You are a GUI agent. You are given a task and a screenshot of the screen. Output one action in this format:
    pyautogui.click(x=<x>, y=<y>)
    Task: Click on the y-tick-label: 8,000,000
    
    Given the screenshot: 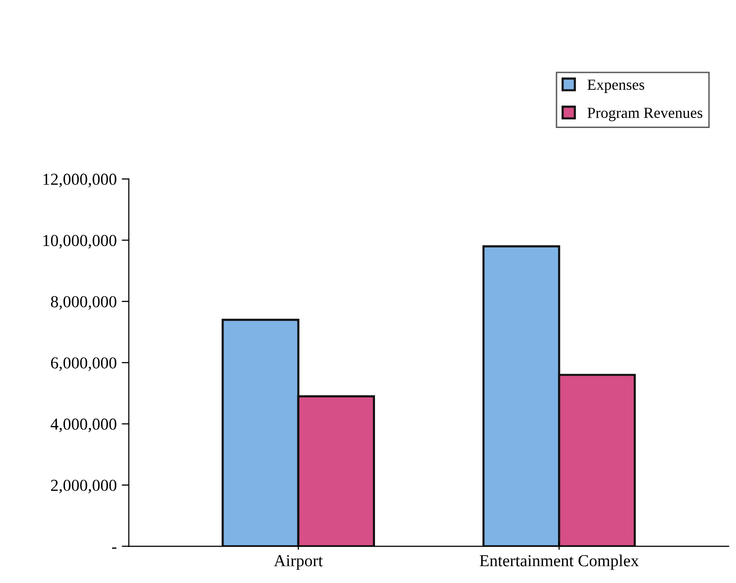 What is the action you would take?
    pyautogui.click(x=83, y=303)
    